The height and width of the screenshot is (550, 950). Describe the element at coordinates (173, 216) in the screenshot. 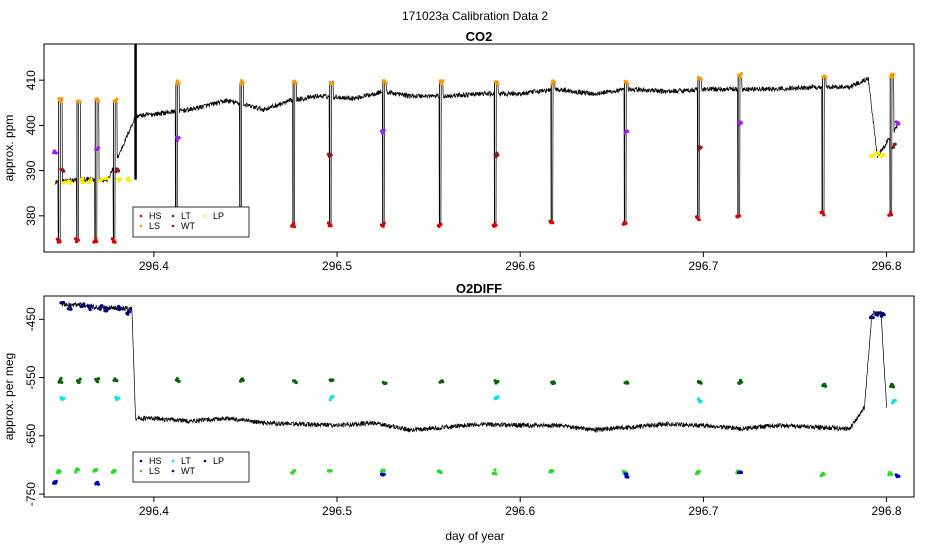

I see `co2-legend-marker-lt` at that location.